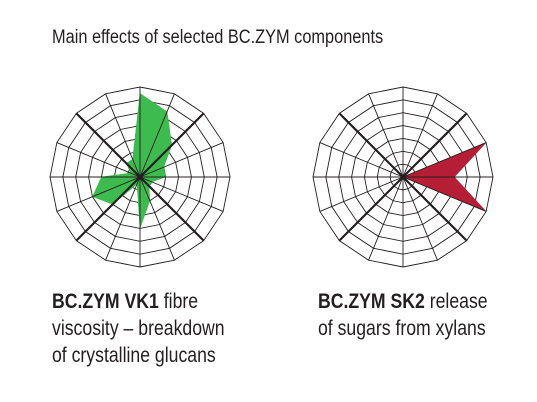 The width and height of the screenshot is (537, 402). Describe the element at coordinates (134, 355) in the screenshot. I see `caption-vk1-text-3: of crystalline glucans` at that location.